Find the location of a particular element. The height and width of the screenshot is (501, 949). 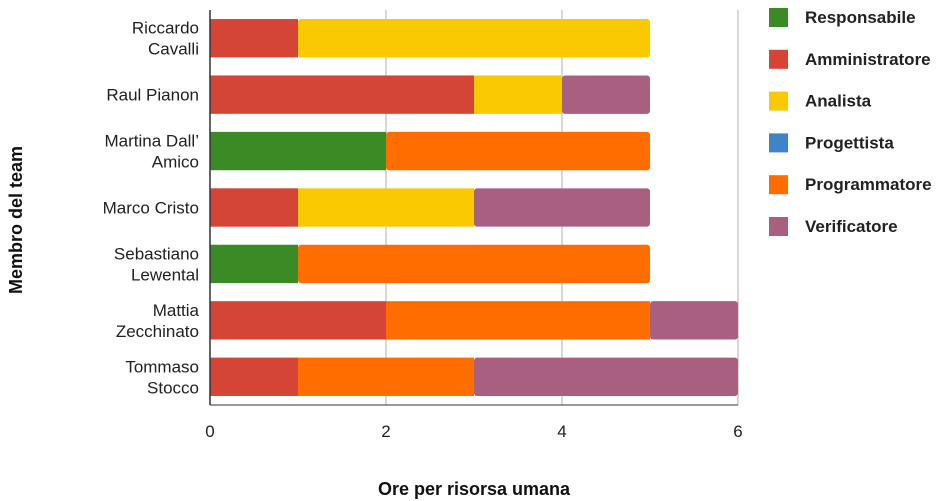

category-label-6: Tommaso Stocco is located at coordinates (162, 377).